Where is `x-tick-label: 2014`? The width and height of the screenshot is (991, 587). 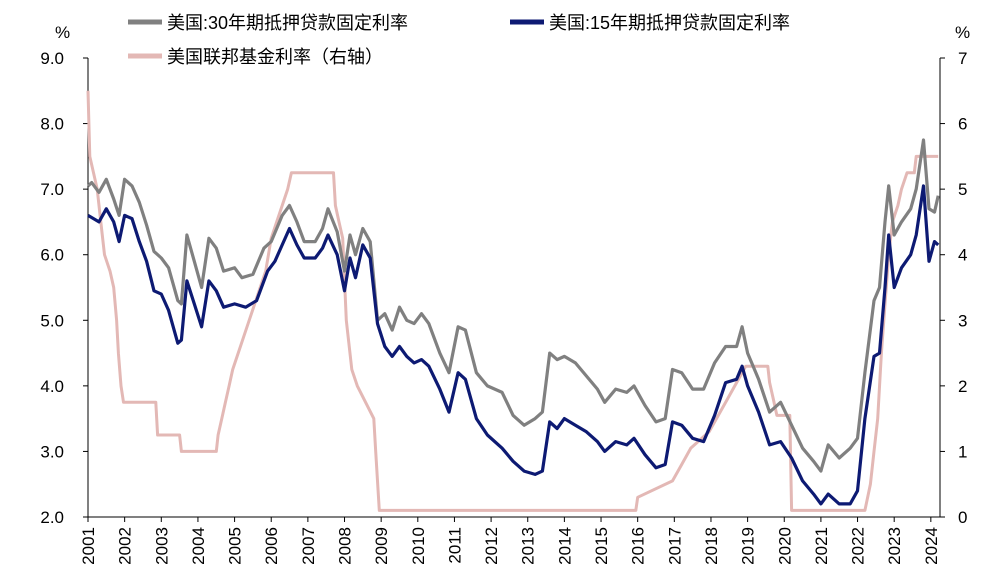 x-tick-label: 2014 is located at coordinates (564, 546).